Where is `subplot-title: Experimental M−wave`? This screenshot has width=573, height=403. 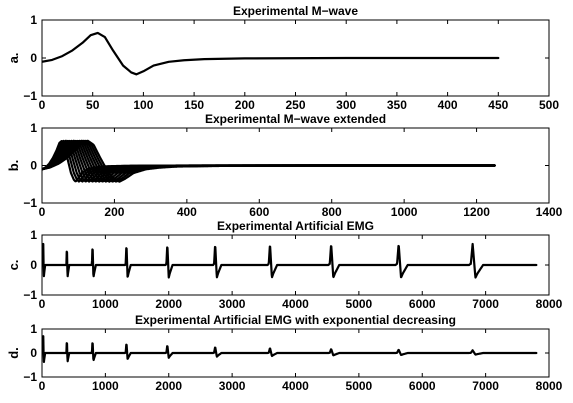 subplot-title: Experimental M−wave is located at coordinates (295, 11).